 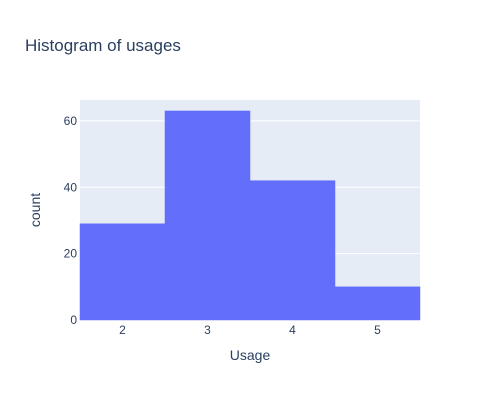 What do you see at coordinates (292, 330) in the screenshot?
I see `x-tick-label: 4` at bounding box center [292, 330].